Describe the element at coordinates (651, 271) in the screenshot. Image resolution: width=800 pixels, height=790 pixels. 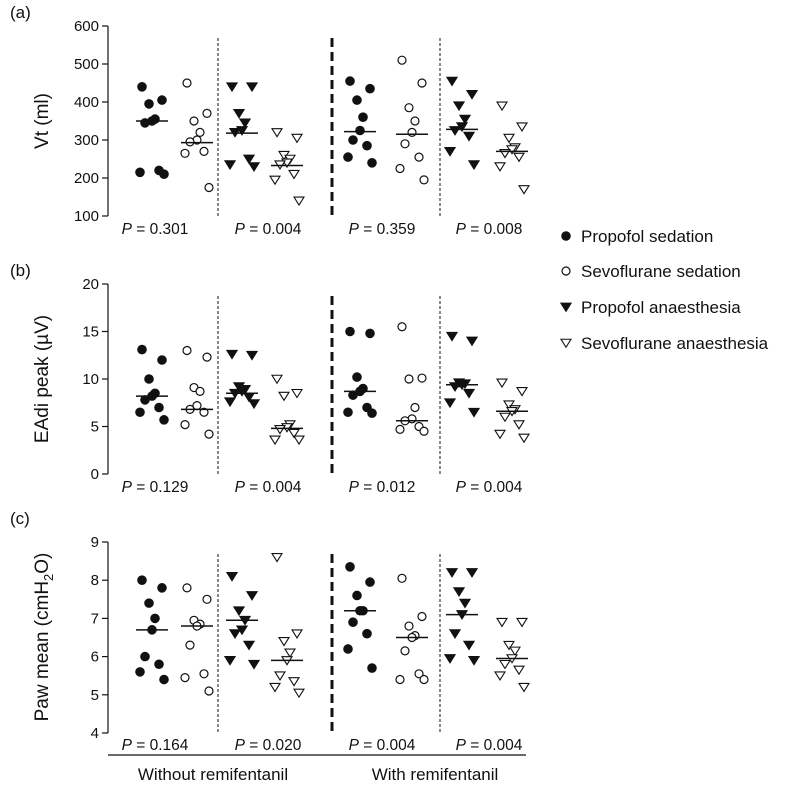
I see `legend-item: Sevoflurane sedation` at that location.